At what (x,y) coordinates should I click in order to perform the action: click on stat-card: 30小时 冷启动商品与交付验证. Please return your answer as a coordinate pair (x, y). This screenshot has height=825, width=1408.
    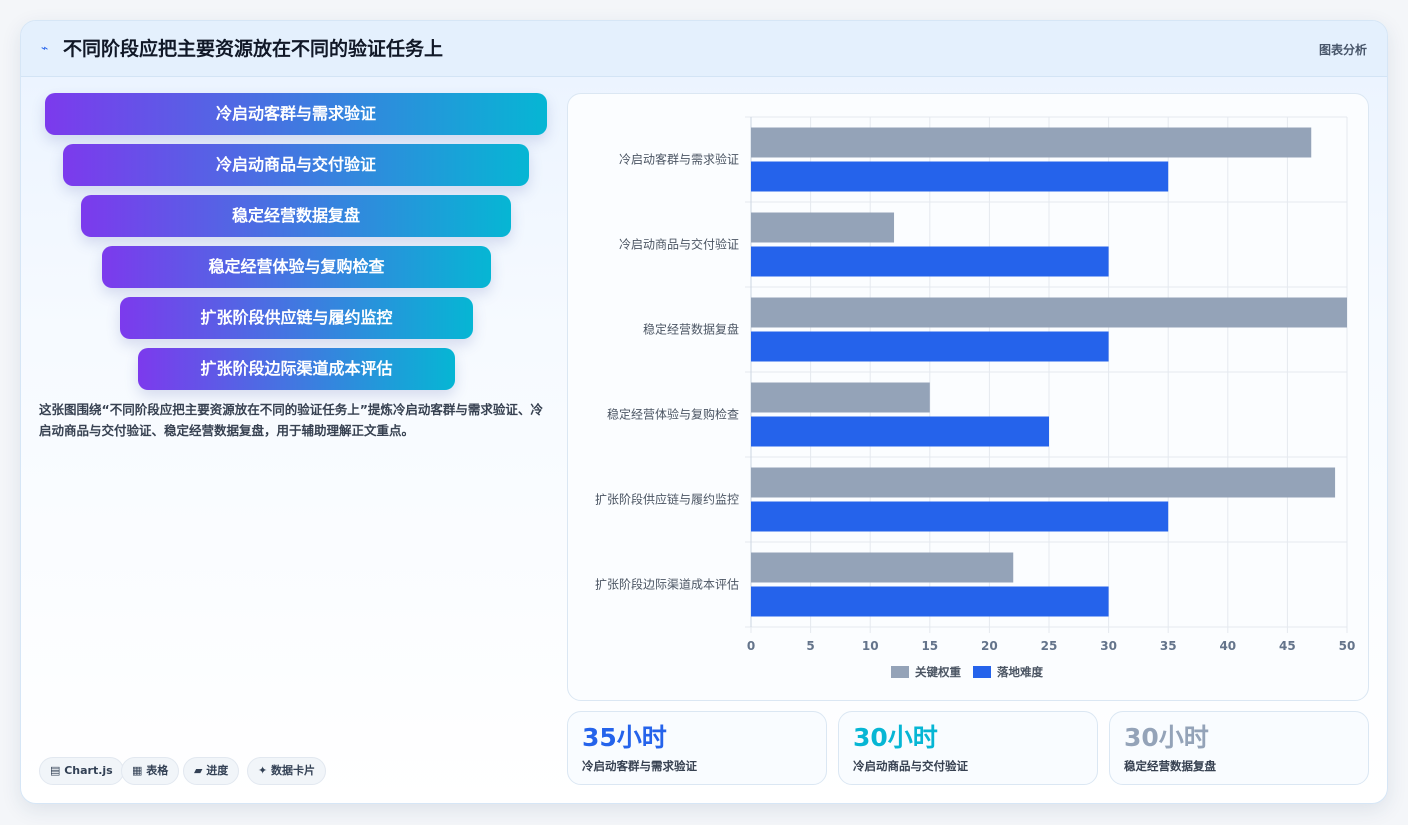
    Looking at the image, I should click on (968, 748).